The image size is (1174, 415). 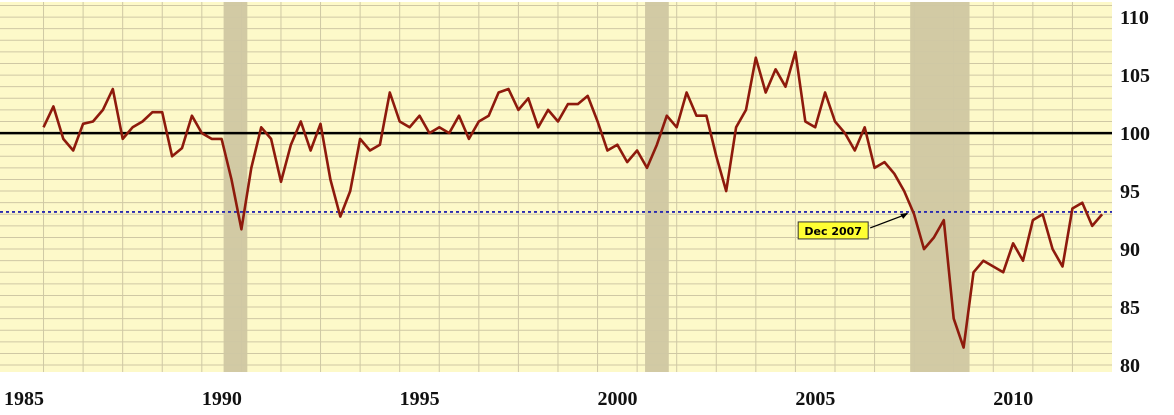 I want to click on y-tick-label: 105, so click(x=1135, y=76).